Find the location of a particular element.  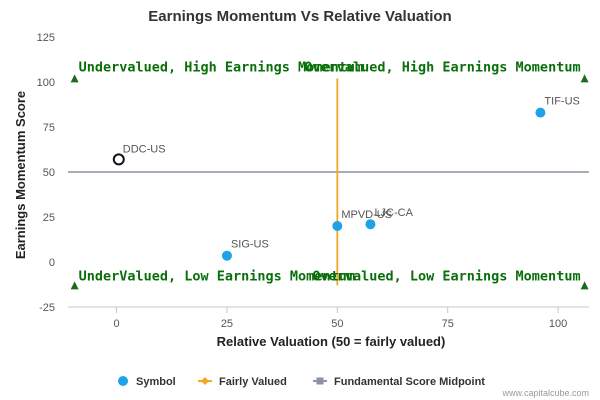

y-tick-label: 75 is located at coordinates (49, 128).